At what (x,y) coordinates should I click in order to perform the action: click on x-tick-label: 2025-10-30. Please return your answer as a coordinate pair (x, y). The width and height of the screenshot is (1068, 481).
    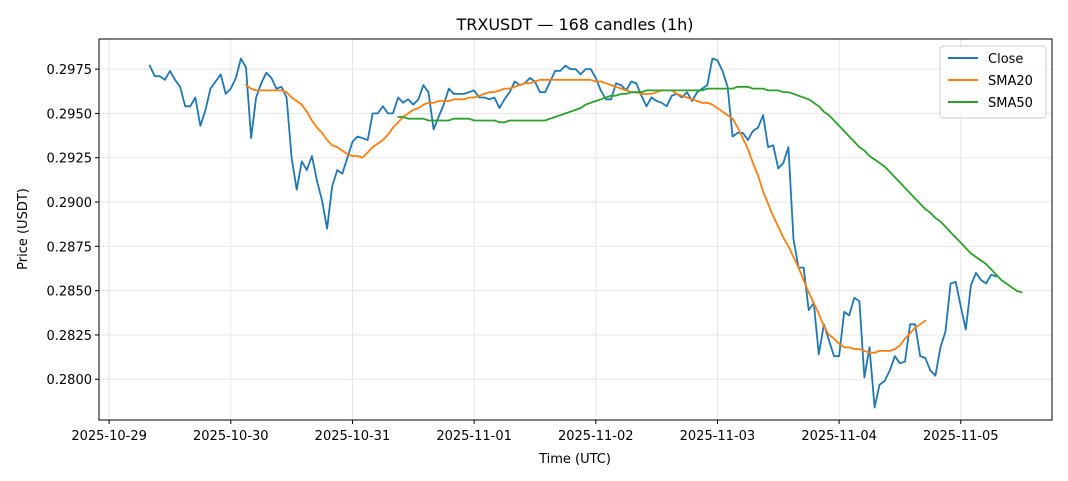
    Looking at the image, I should click on (231, 436).